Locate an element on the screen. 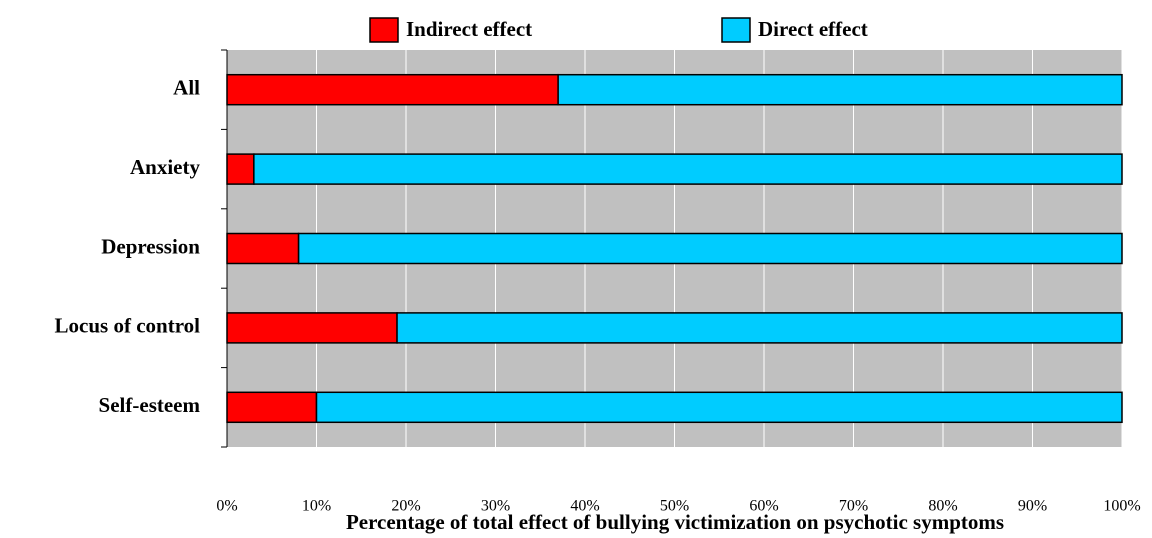 This screenshot has width=1152, height=538. x-tick-label: 80% is located at coordinates (942, 506).